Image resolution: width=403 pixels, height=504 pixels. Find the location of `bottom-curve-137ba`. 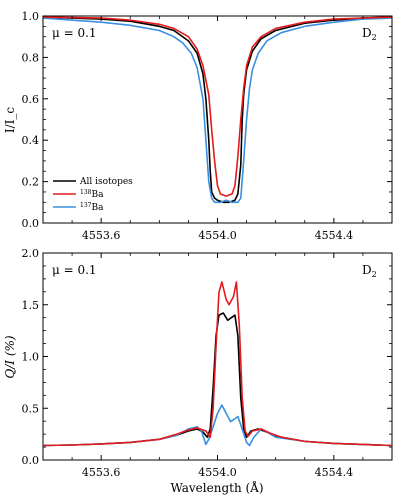

bottom-curve-137ba is located at coordinates (217, 425).